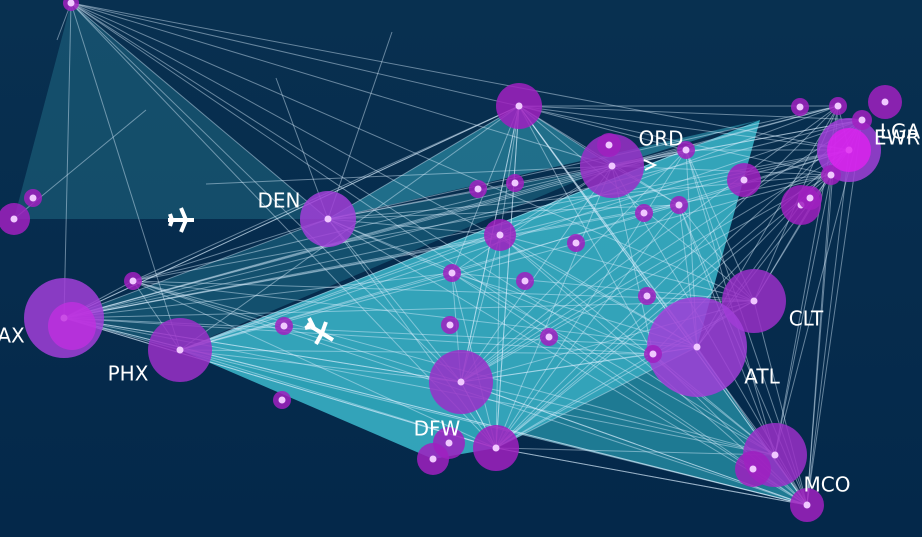 The width and height of the screenshot is (922, 537). I want to click on airport-label: DFW, so click(437, 429).